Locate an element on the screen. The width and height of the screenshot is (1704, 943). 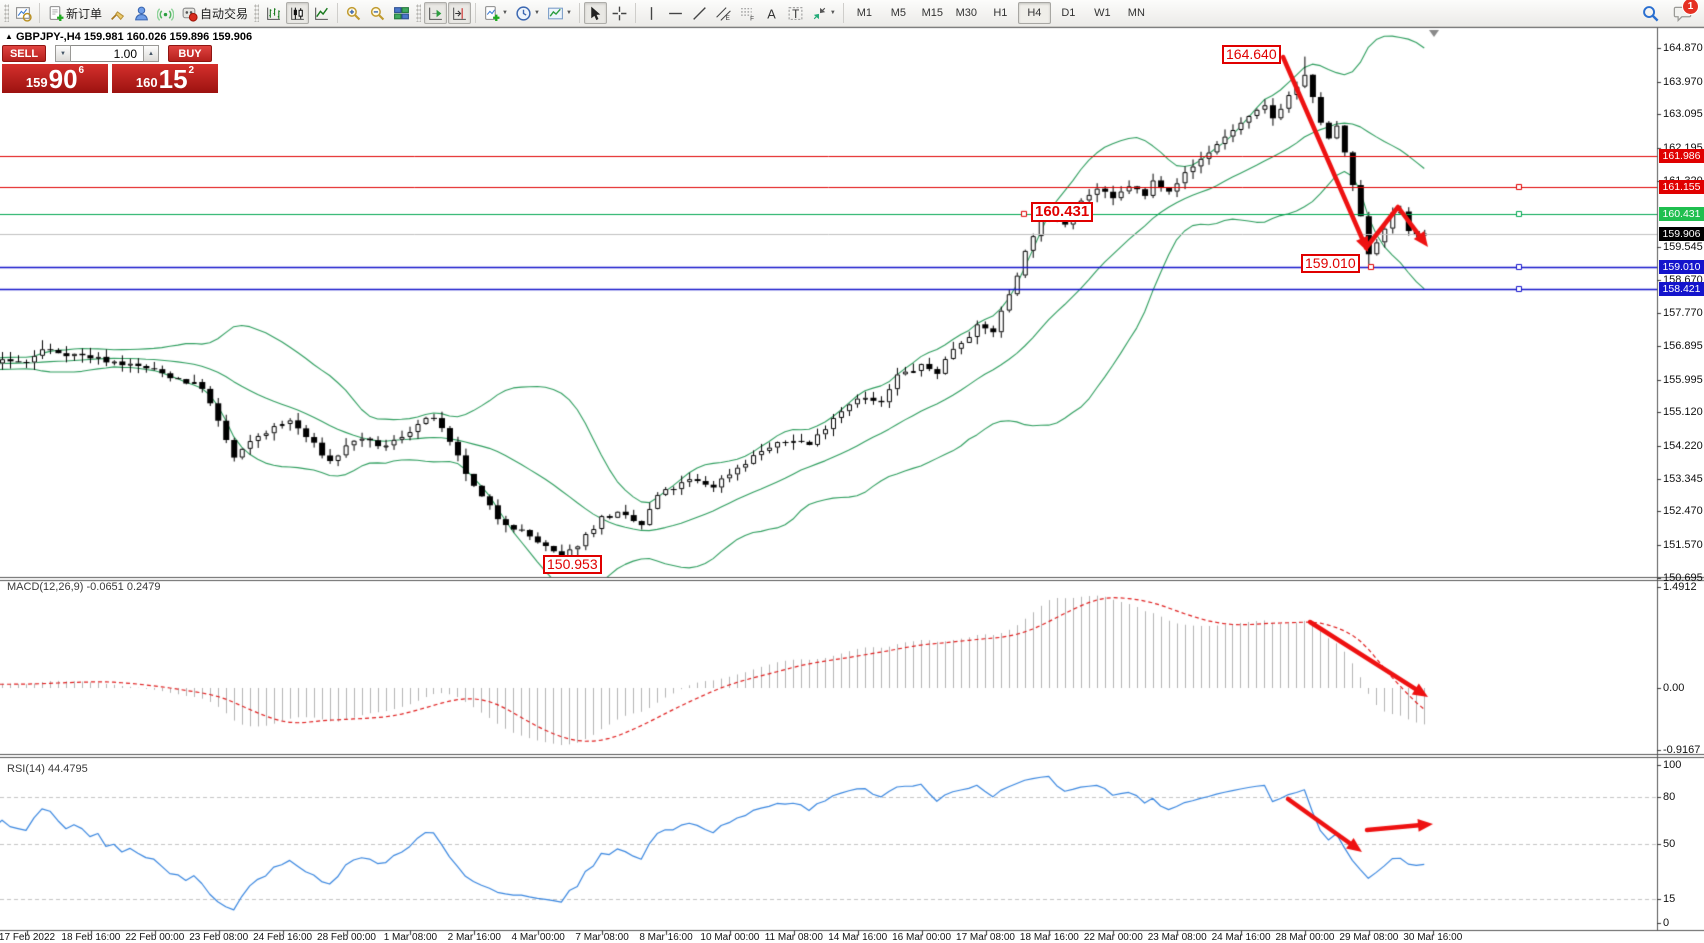
equidistant-channel-button: E is located at coordinates (723, 13).